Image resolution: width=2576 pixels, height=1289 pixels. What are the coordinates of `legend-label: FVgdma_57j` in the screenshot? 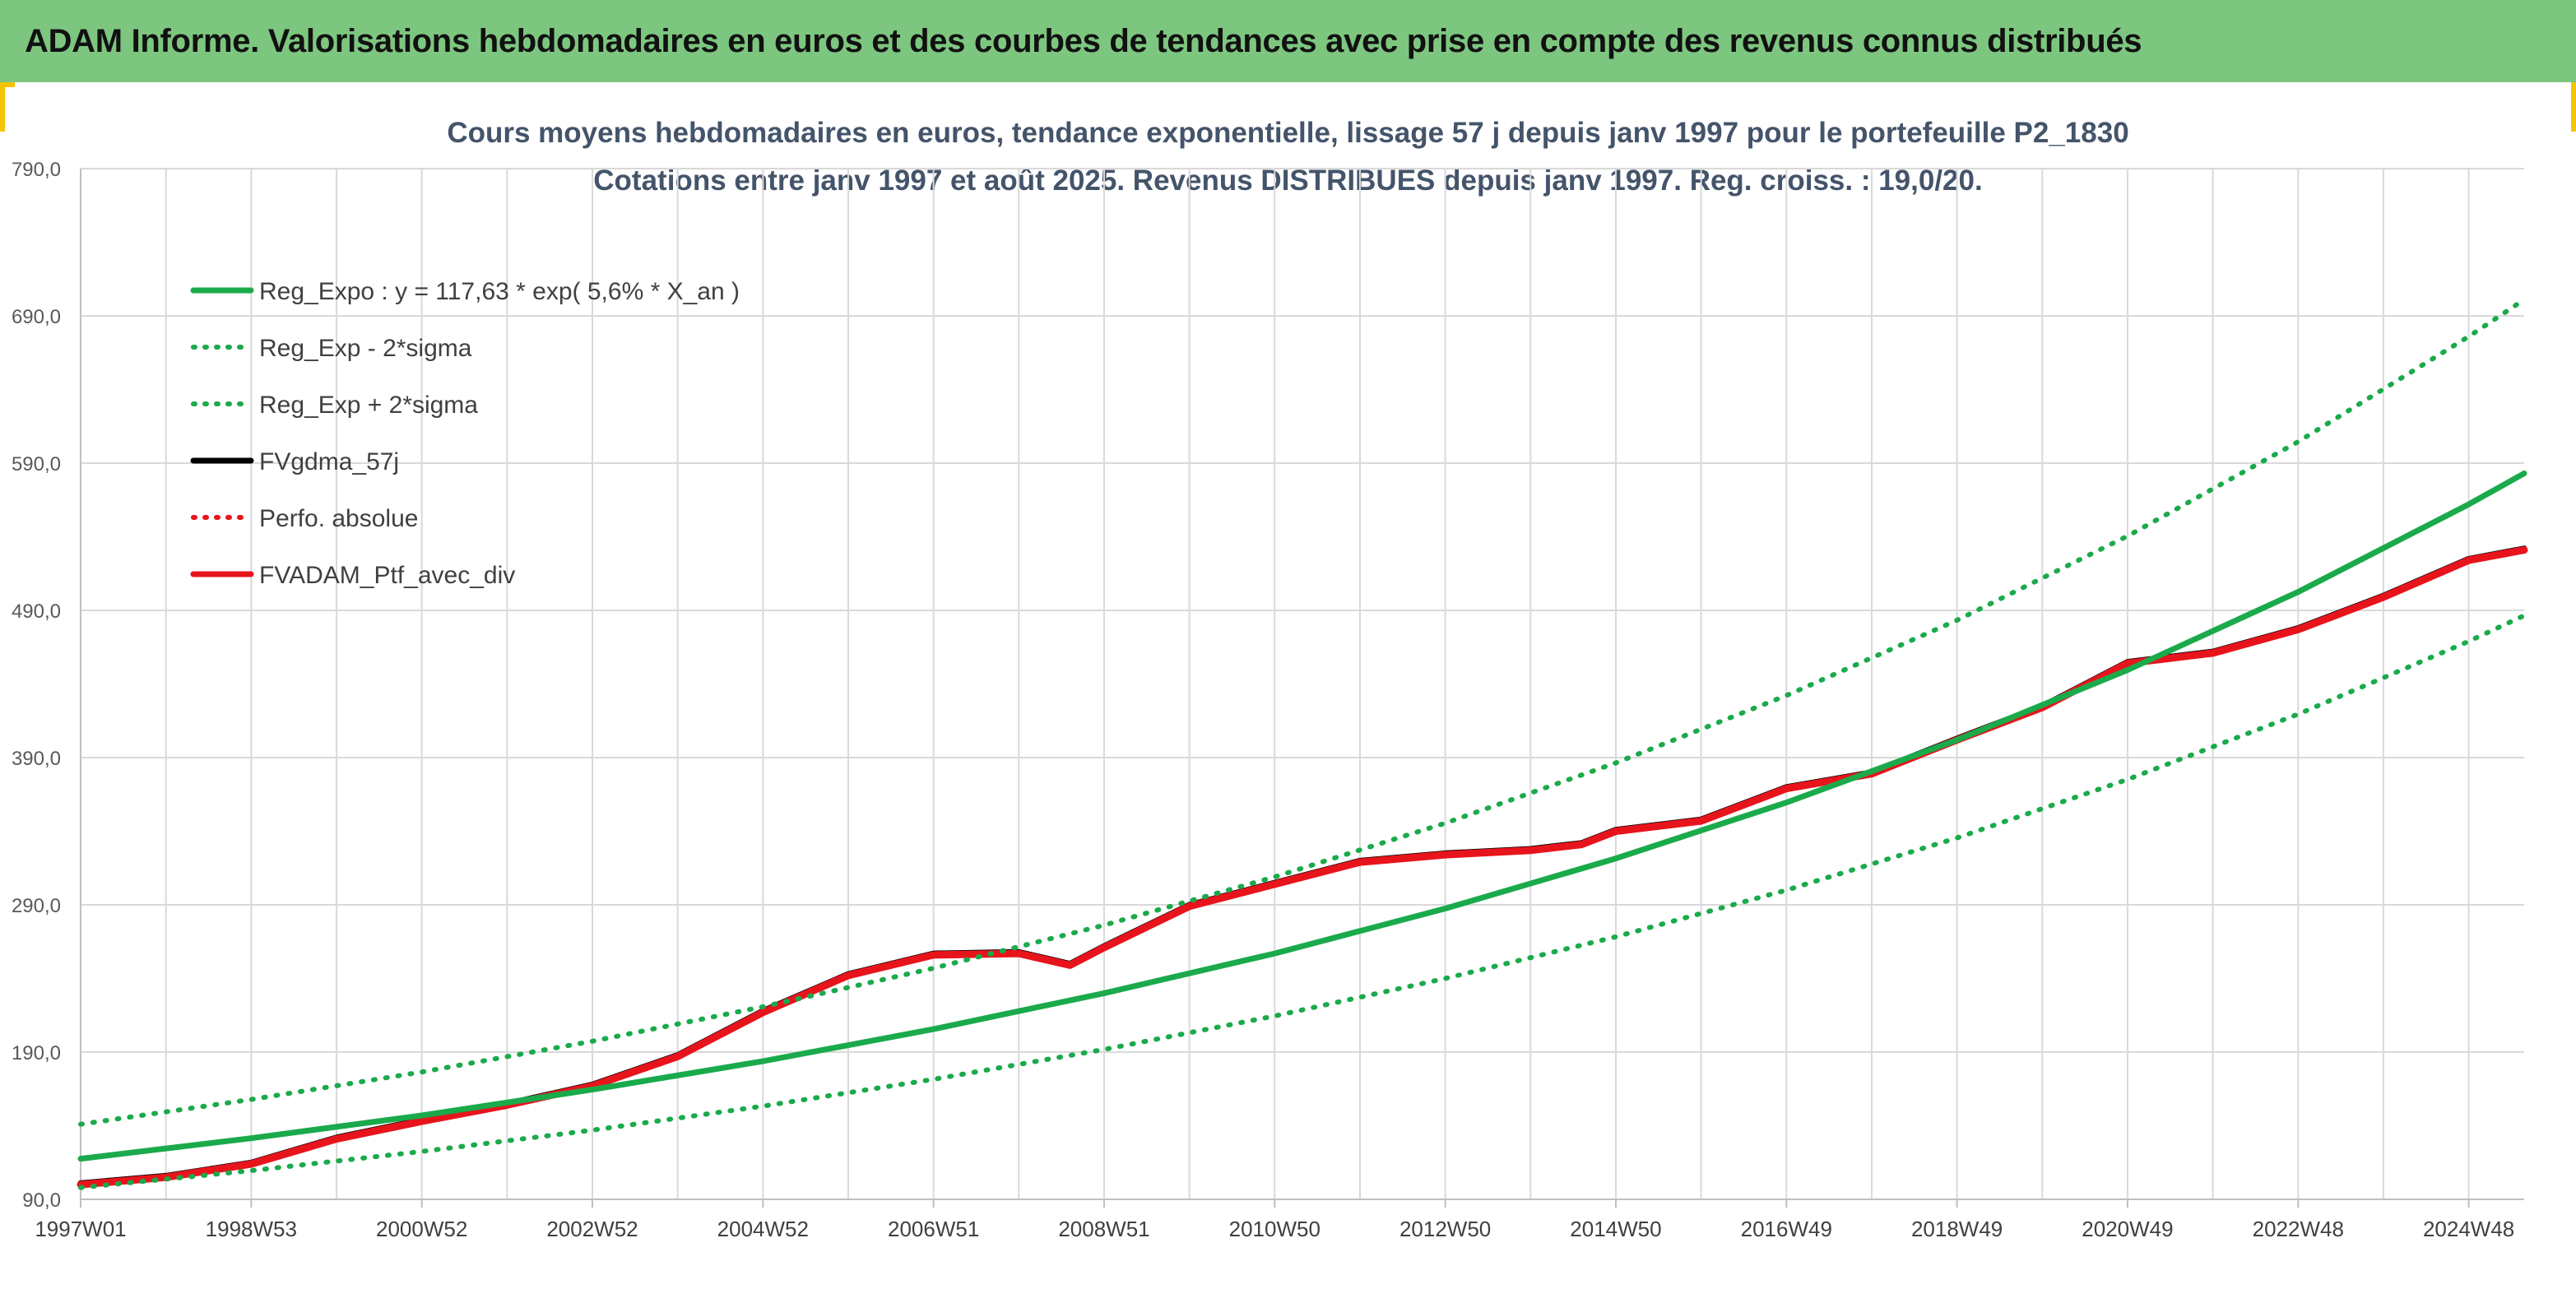 It's located at (329, 461).